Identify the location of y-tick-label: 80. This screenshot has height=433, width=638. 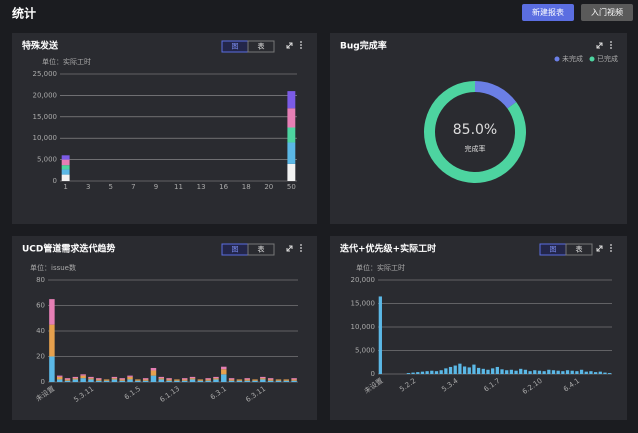
(40, 280).